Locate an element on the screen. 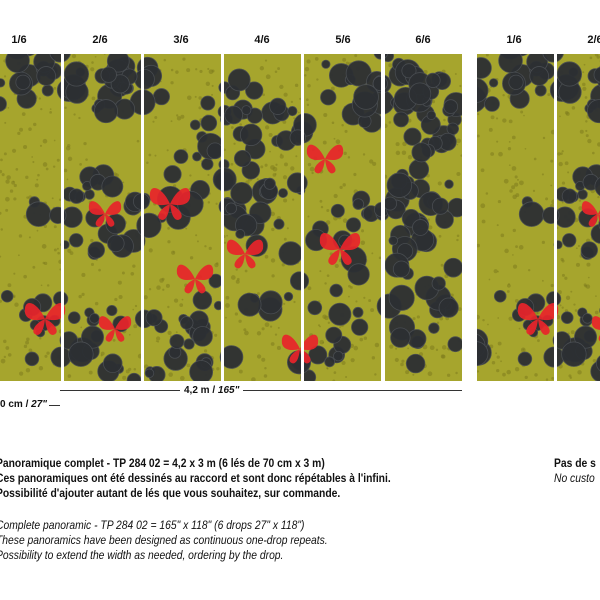 The height and width of the screenshot is (600, 600). drop-label-1: 1/6 is located at coordinates (19, 40).